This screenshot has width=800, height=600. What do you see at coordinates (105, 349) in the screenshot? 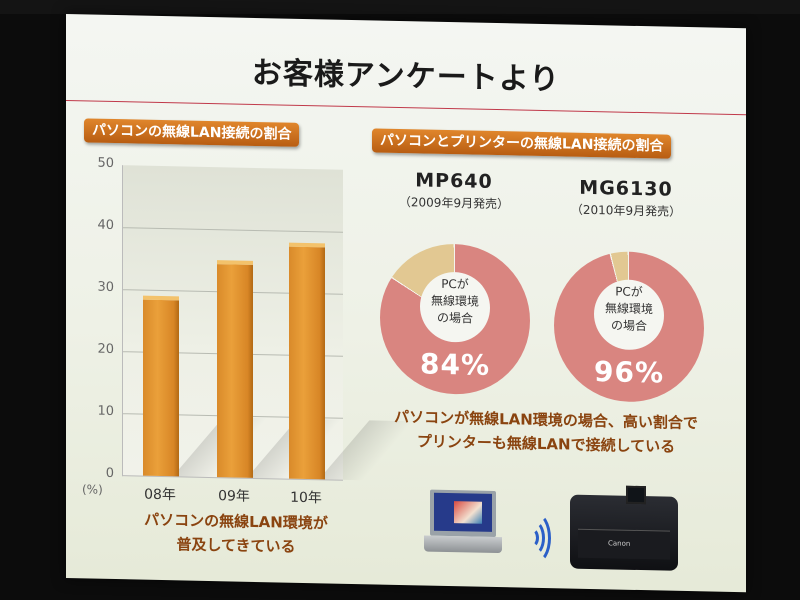
I see `y-tick-20: 20` at bounding box center [105, 349].